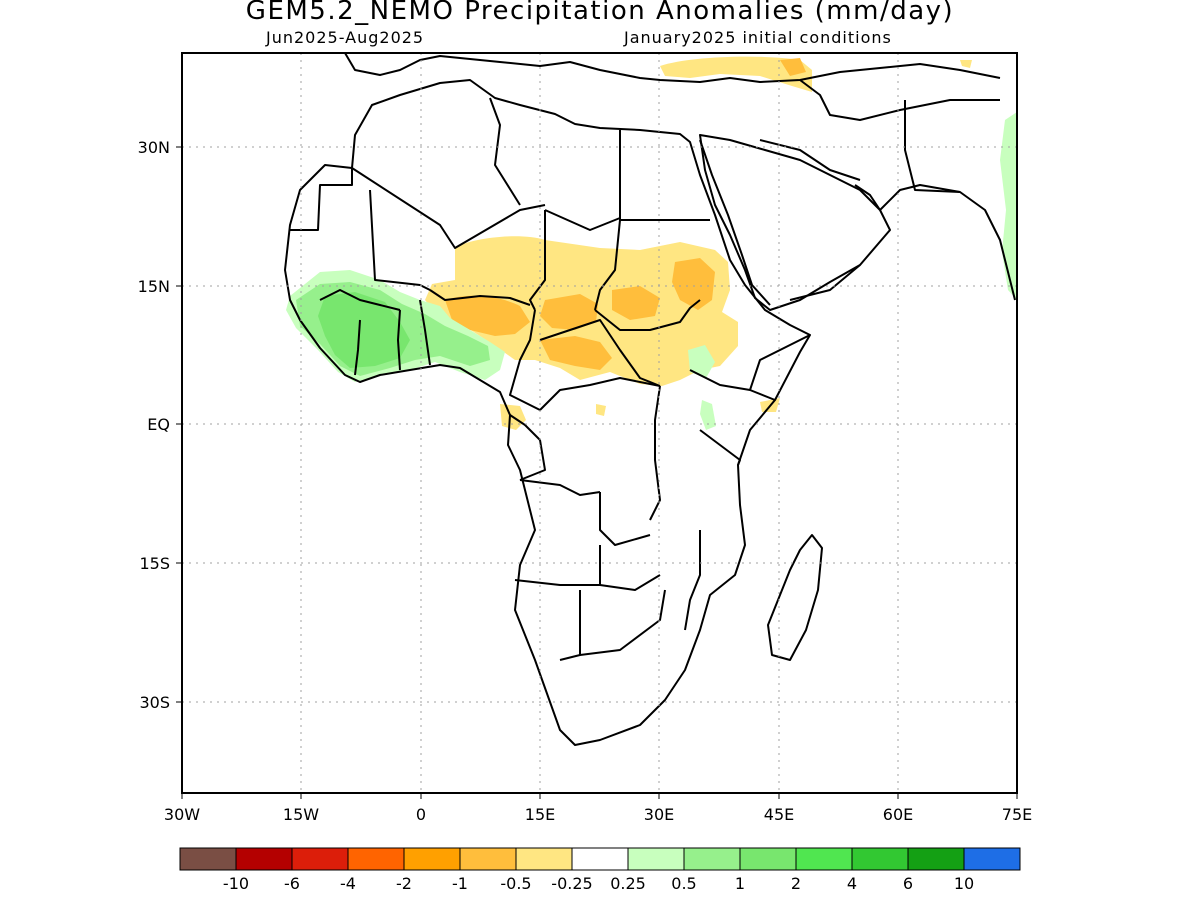 Image resolution: width=1200 pixels, height=900 pixels. Describe the element at coordinates (825, 282) in the screenshot. I see `border-yemen-oman` at that location.